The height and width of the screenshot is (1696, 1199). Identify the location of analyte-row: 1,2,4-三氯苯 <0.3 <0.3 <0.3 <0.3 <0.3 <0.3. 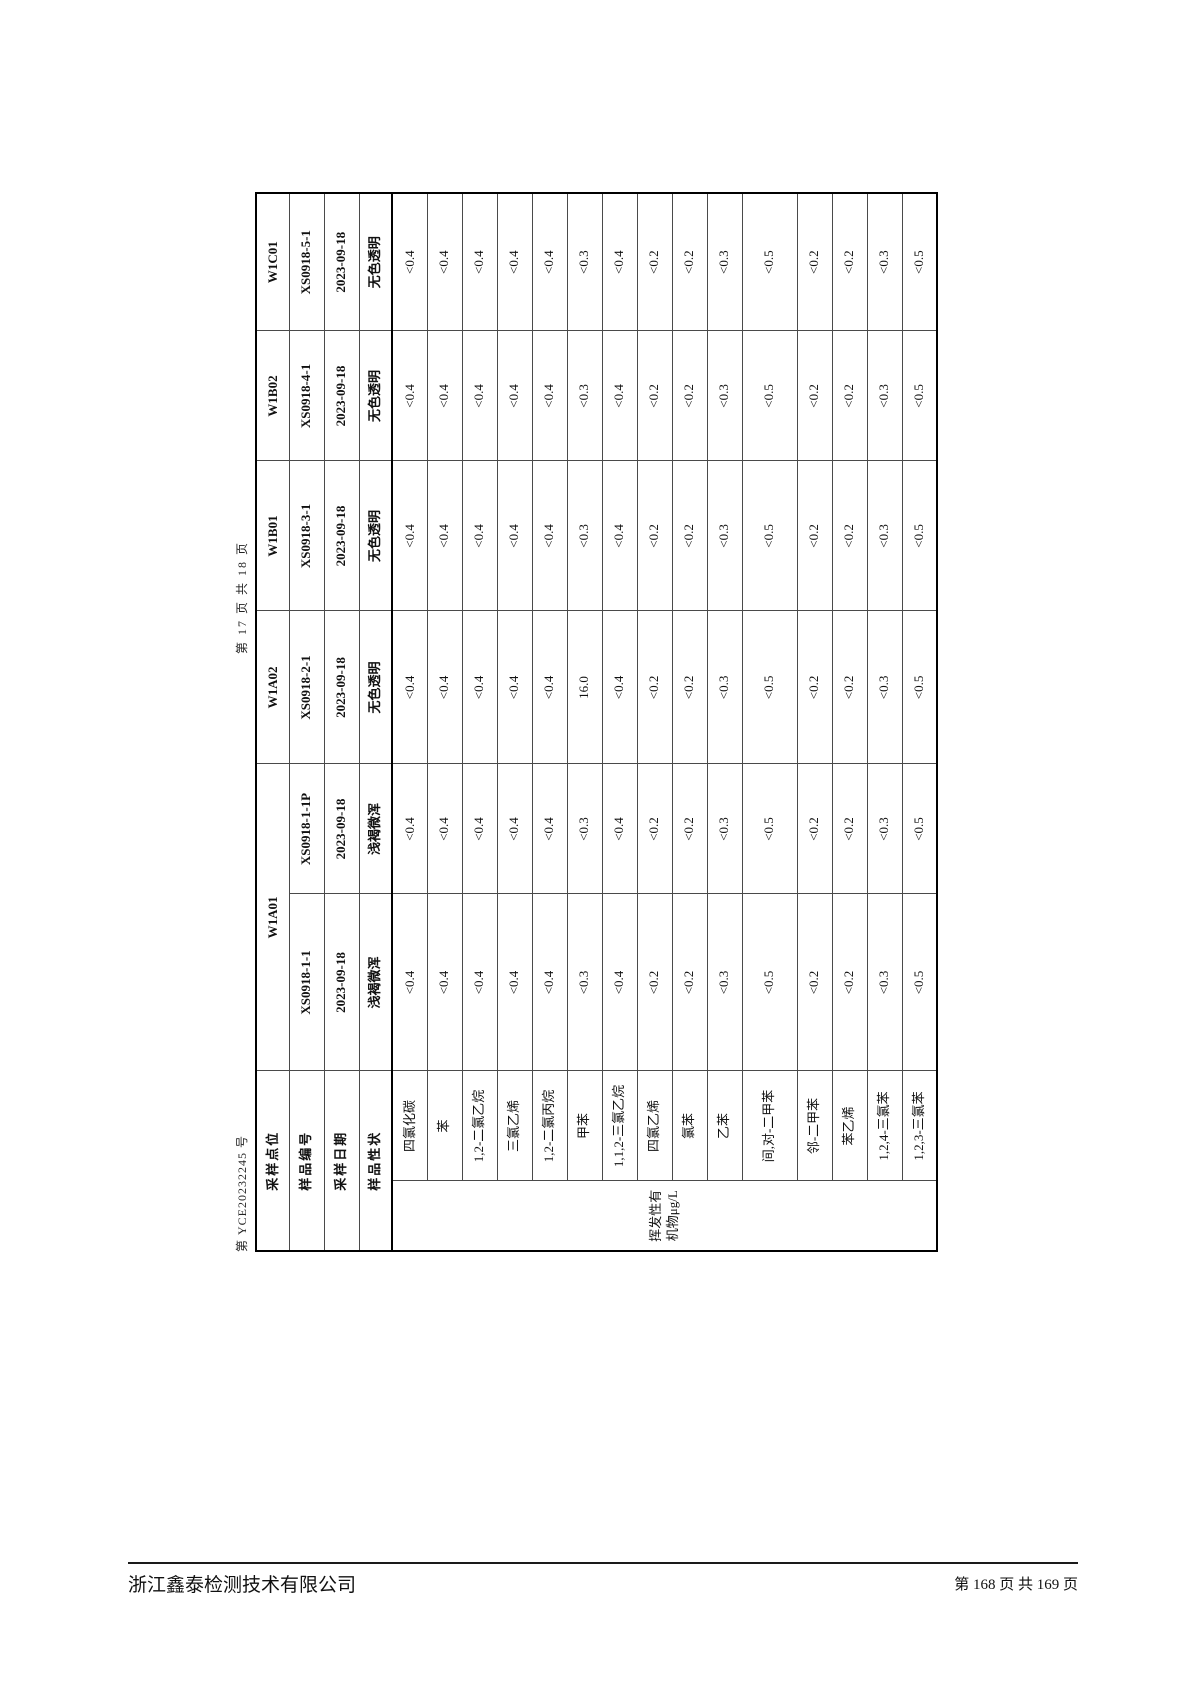
(884, 721).